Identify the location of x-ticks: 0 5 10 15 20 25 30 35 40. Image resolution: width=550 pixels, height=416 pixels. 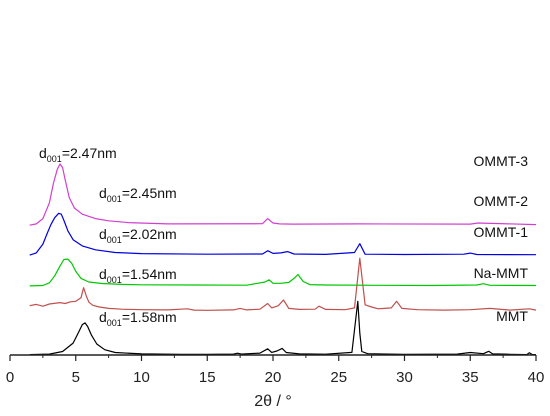
(275, 370).